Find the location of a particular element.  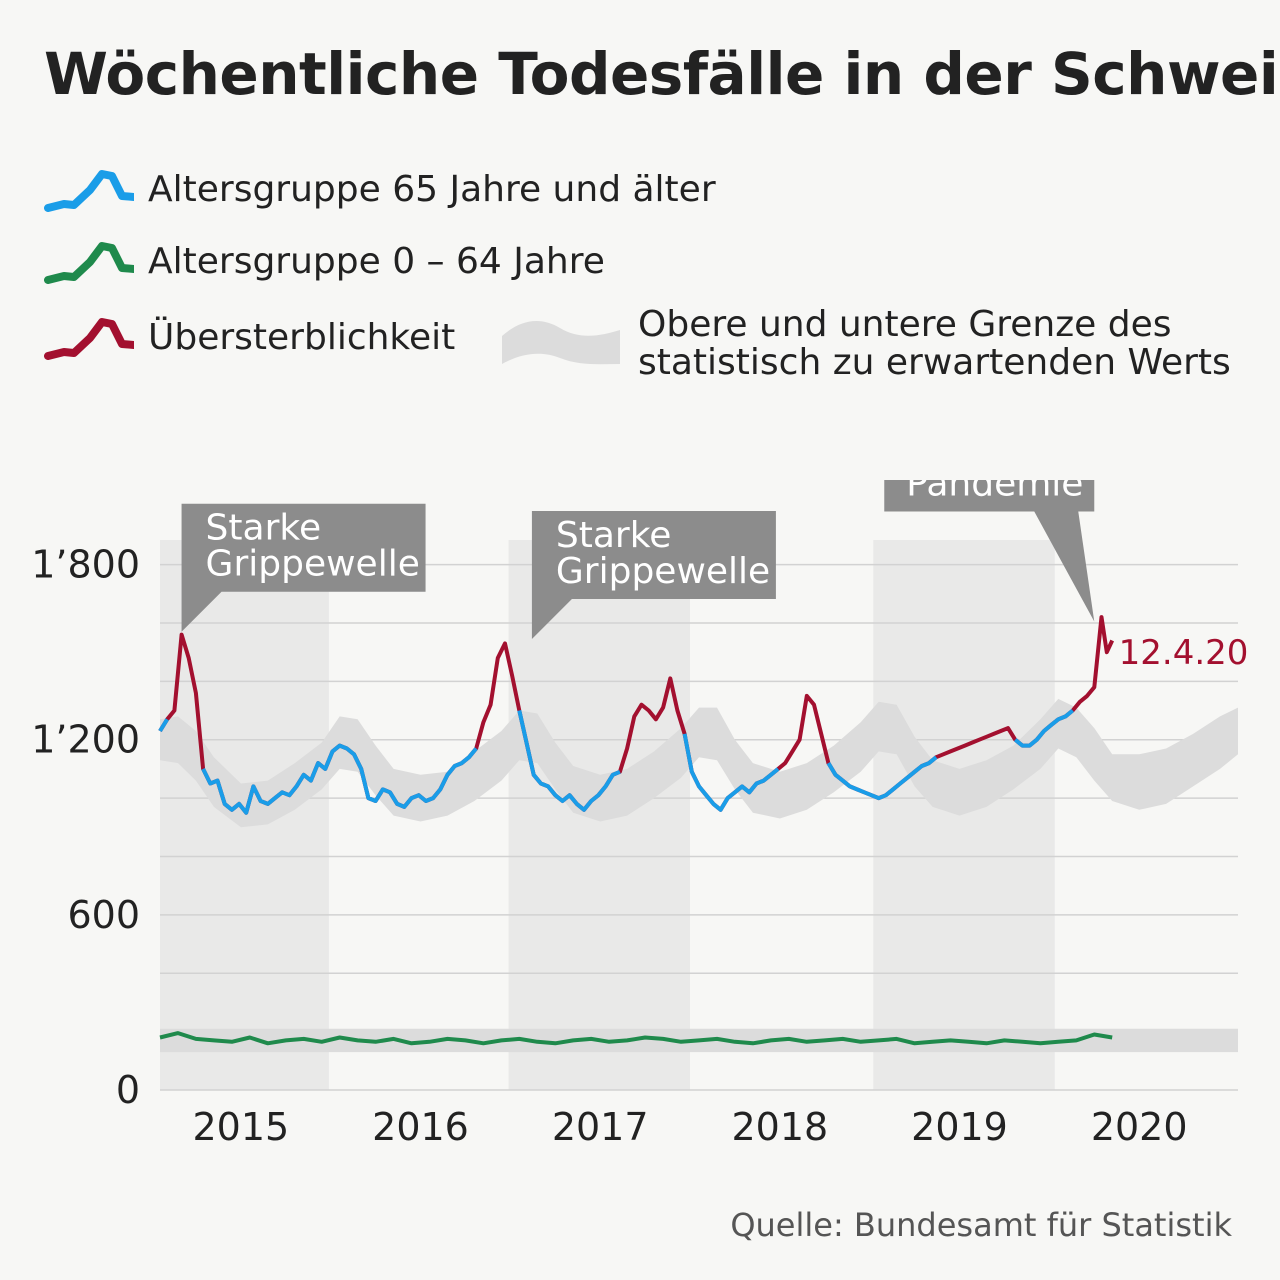

annotation-text-1-1: Grippewelle is located at coordinates (663, 571).